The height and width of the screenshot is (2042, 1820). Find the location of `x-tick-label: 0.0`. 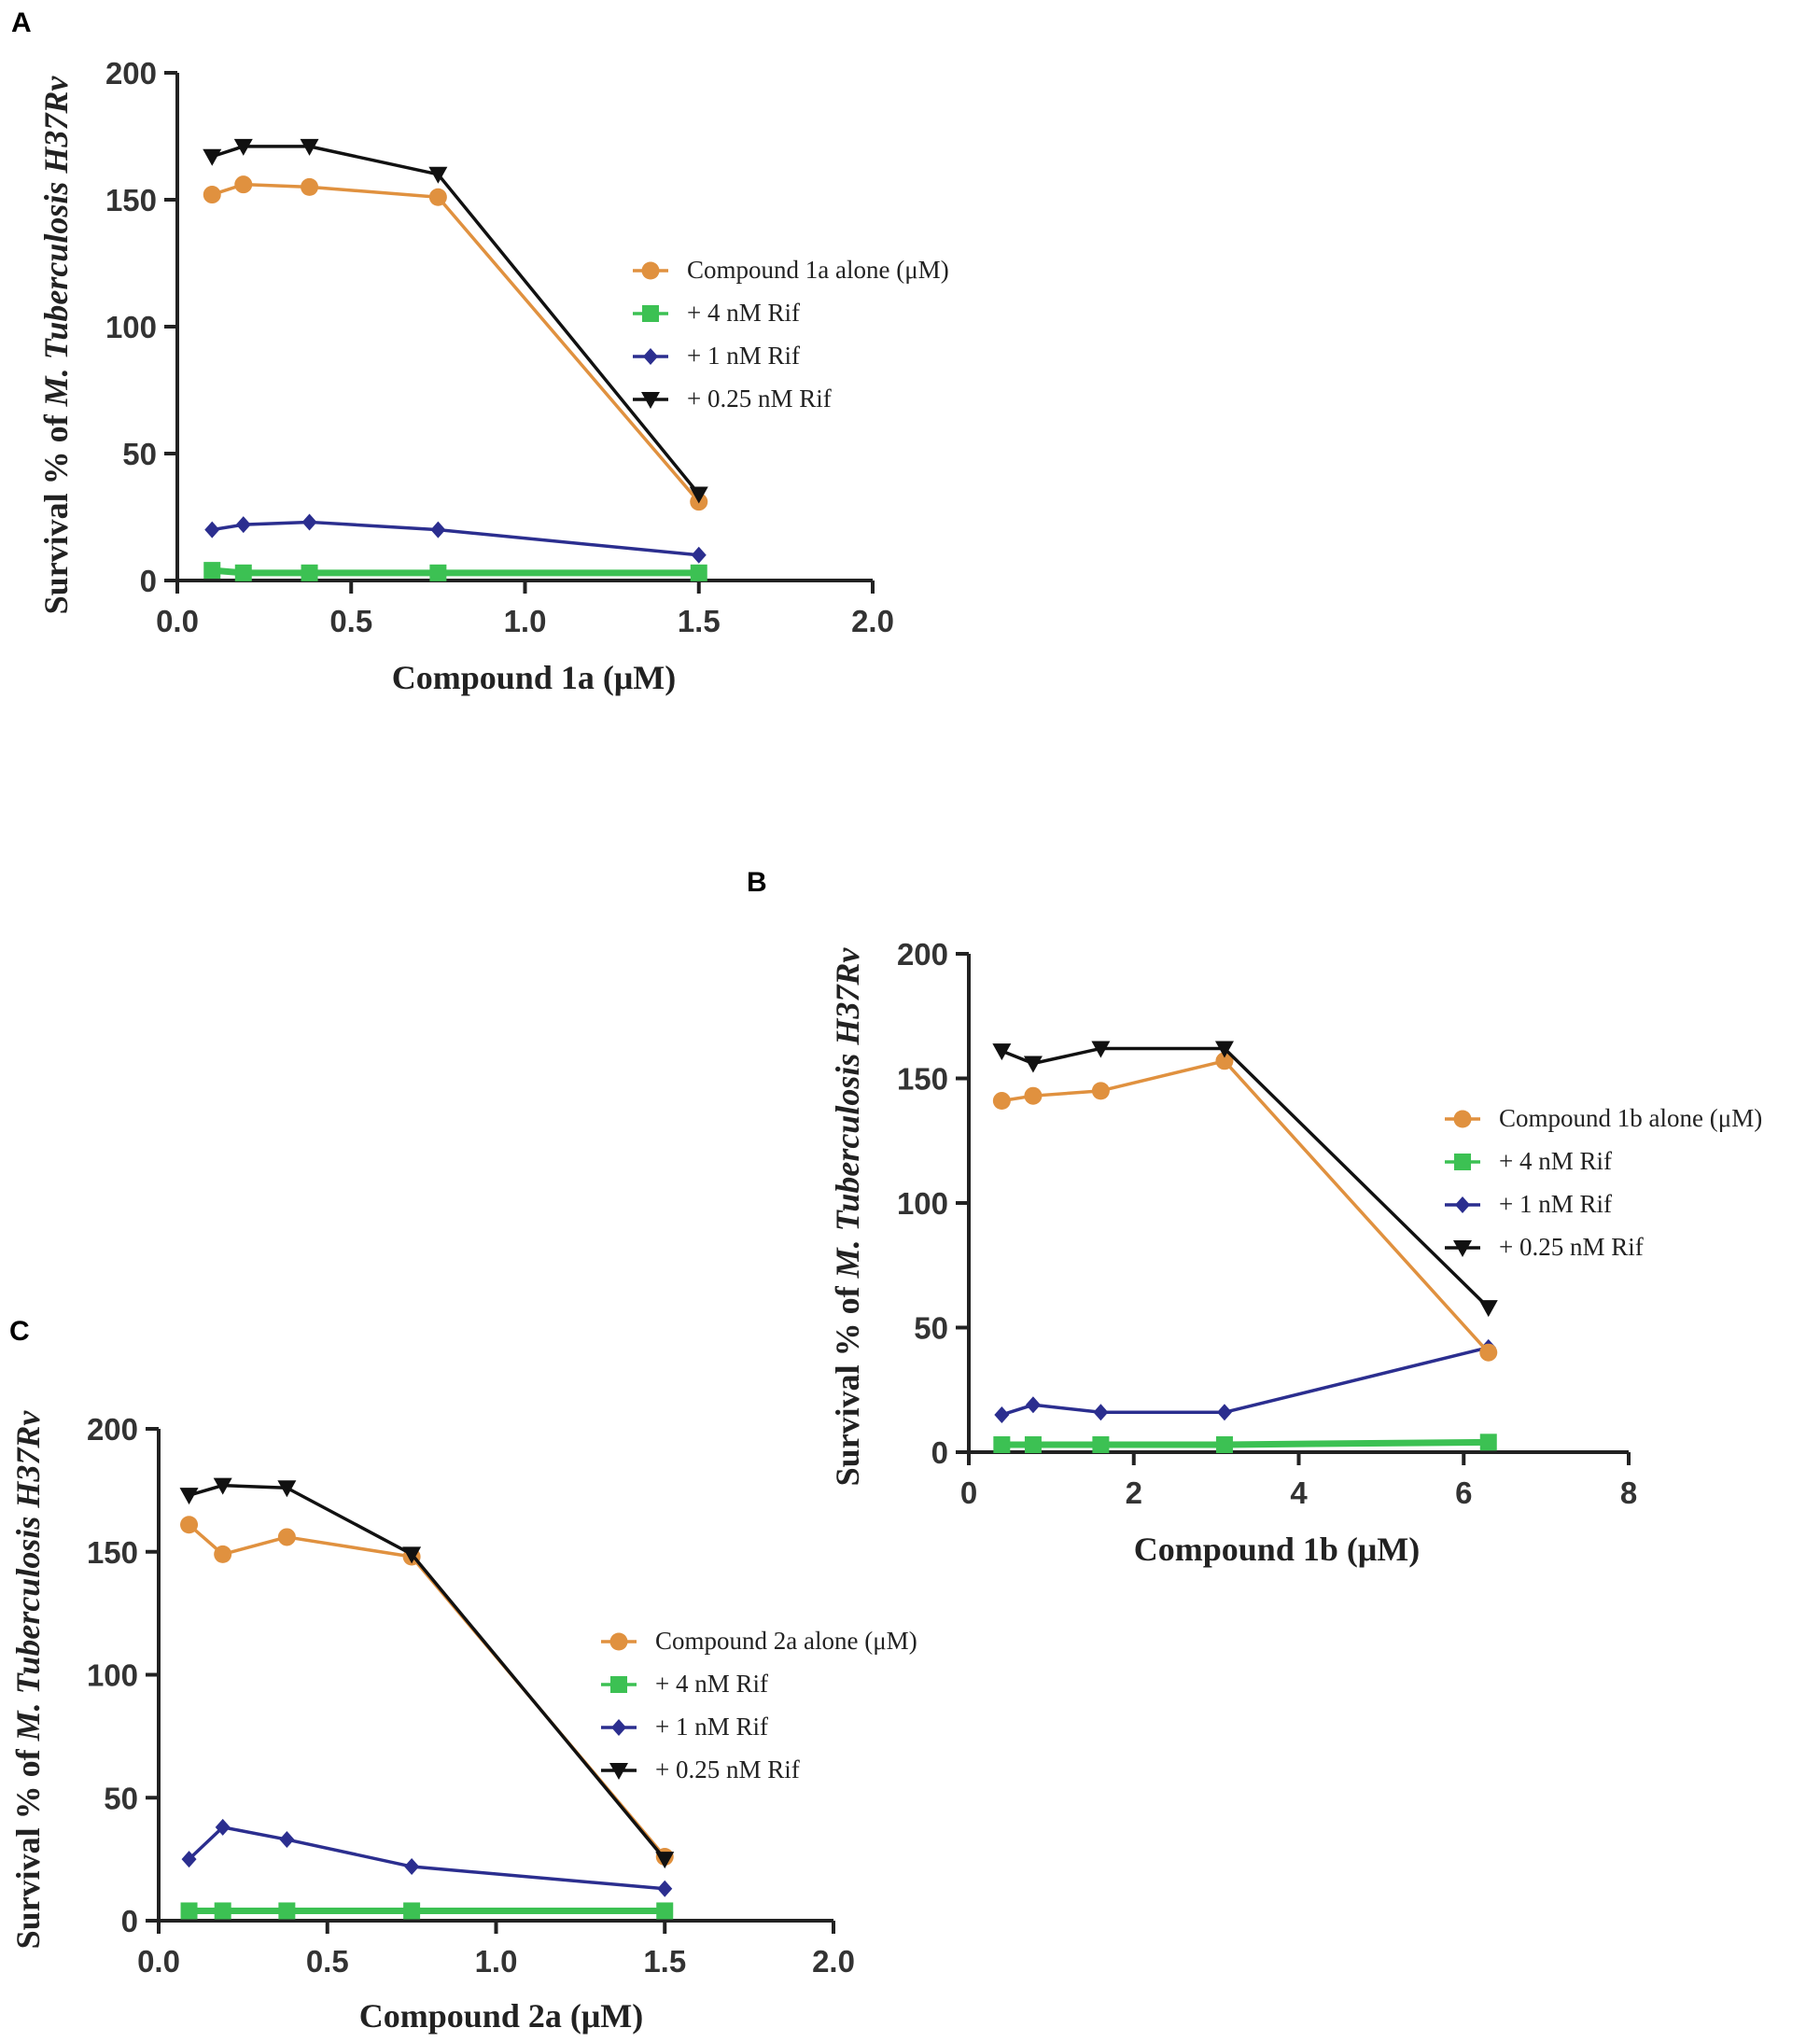

x-tick-label: 0.0 is located at coordinates (158, 1961).